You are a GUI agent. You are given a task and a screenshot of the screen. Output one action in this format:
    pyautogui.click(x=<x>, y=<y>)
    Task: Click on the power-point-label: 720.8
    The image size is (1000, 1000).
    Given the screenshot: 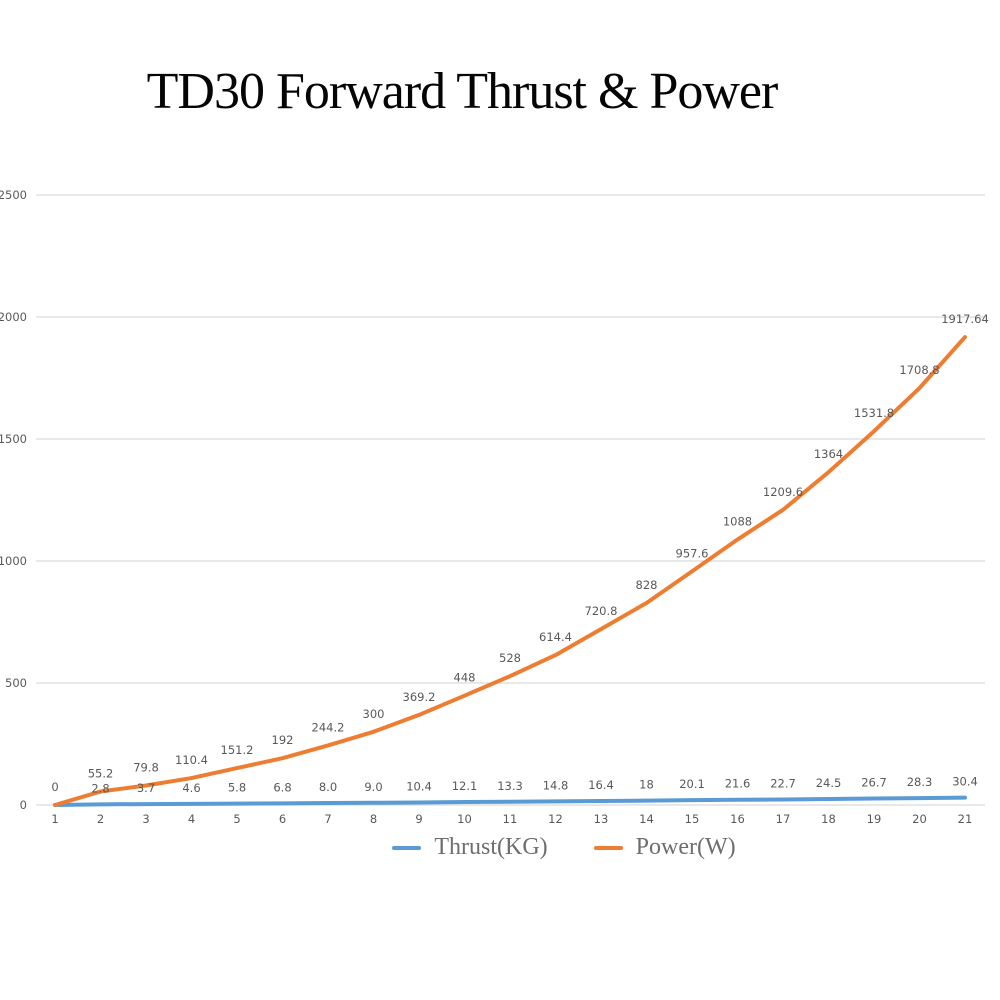 What is the action you would take?
    pyautogui.click(x=601, y=611)
    